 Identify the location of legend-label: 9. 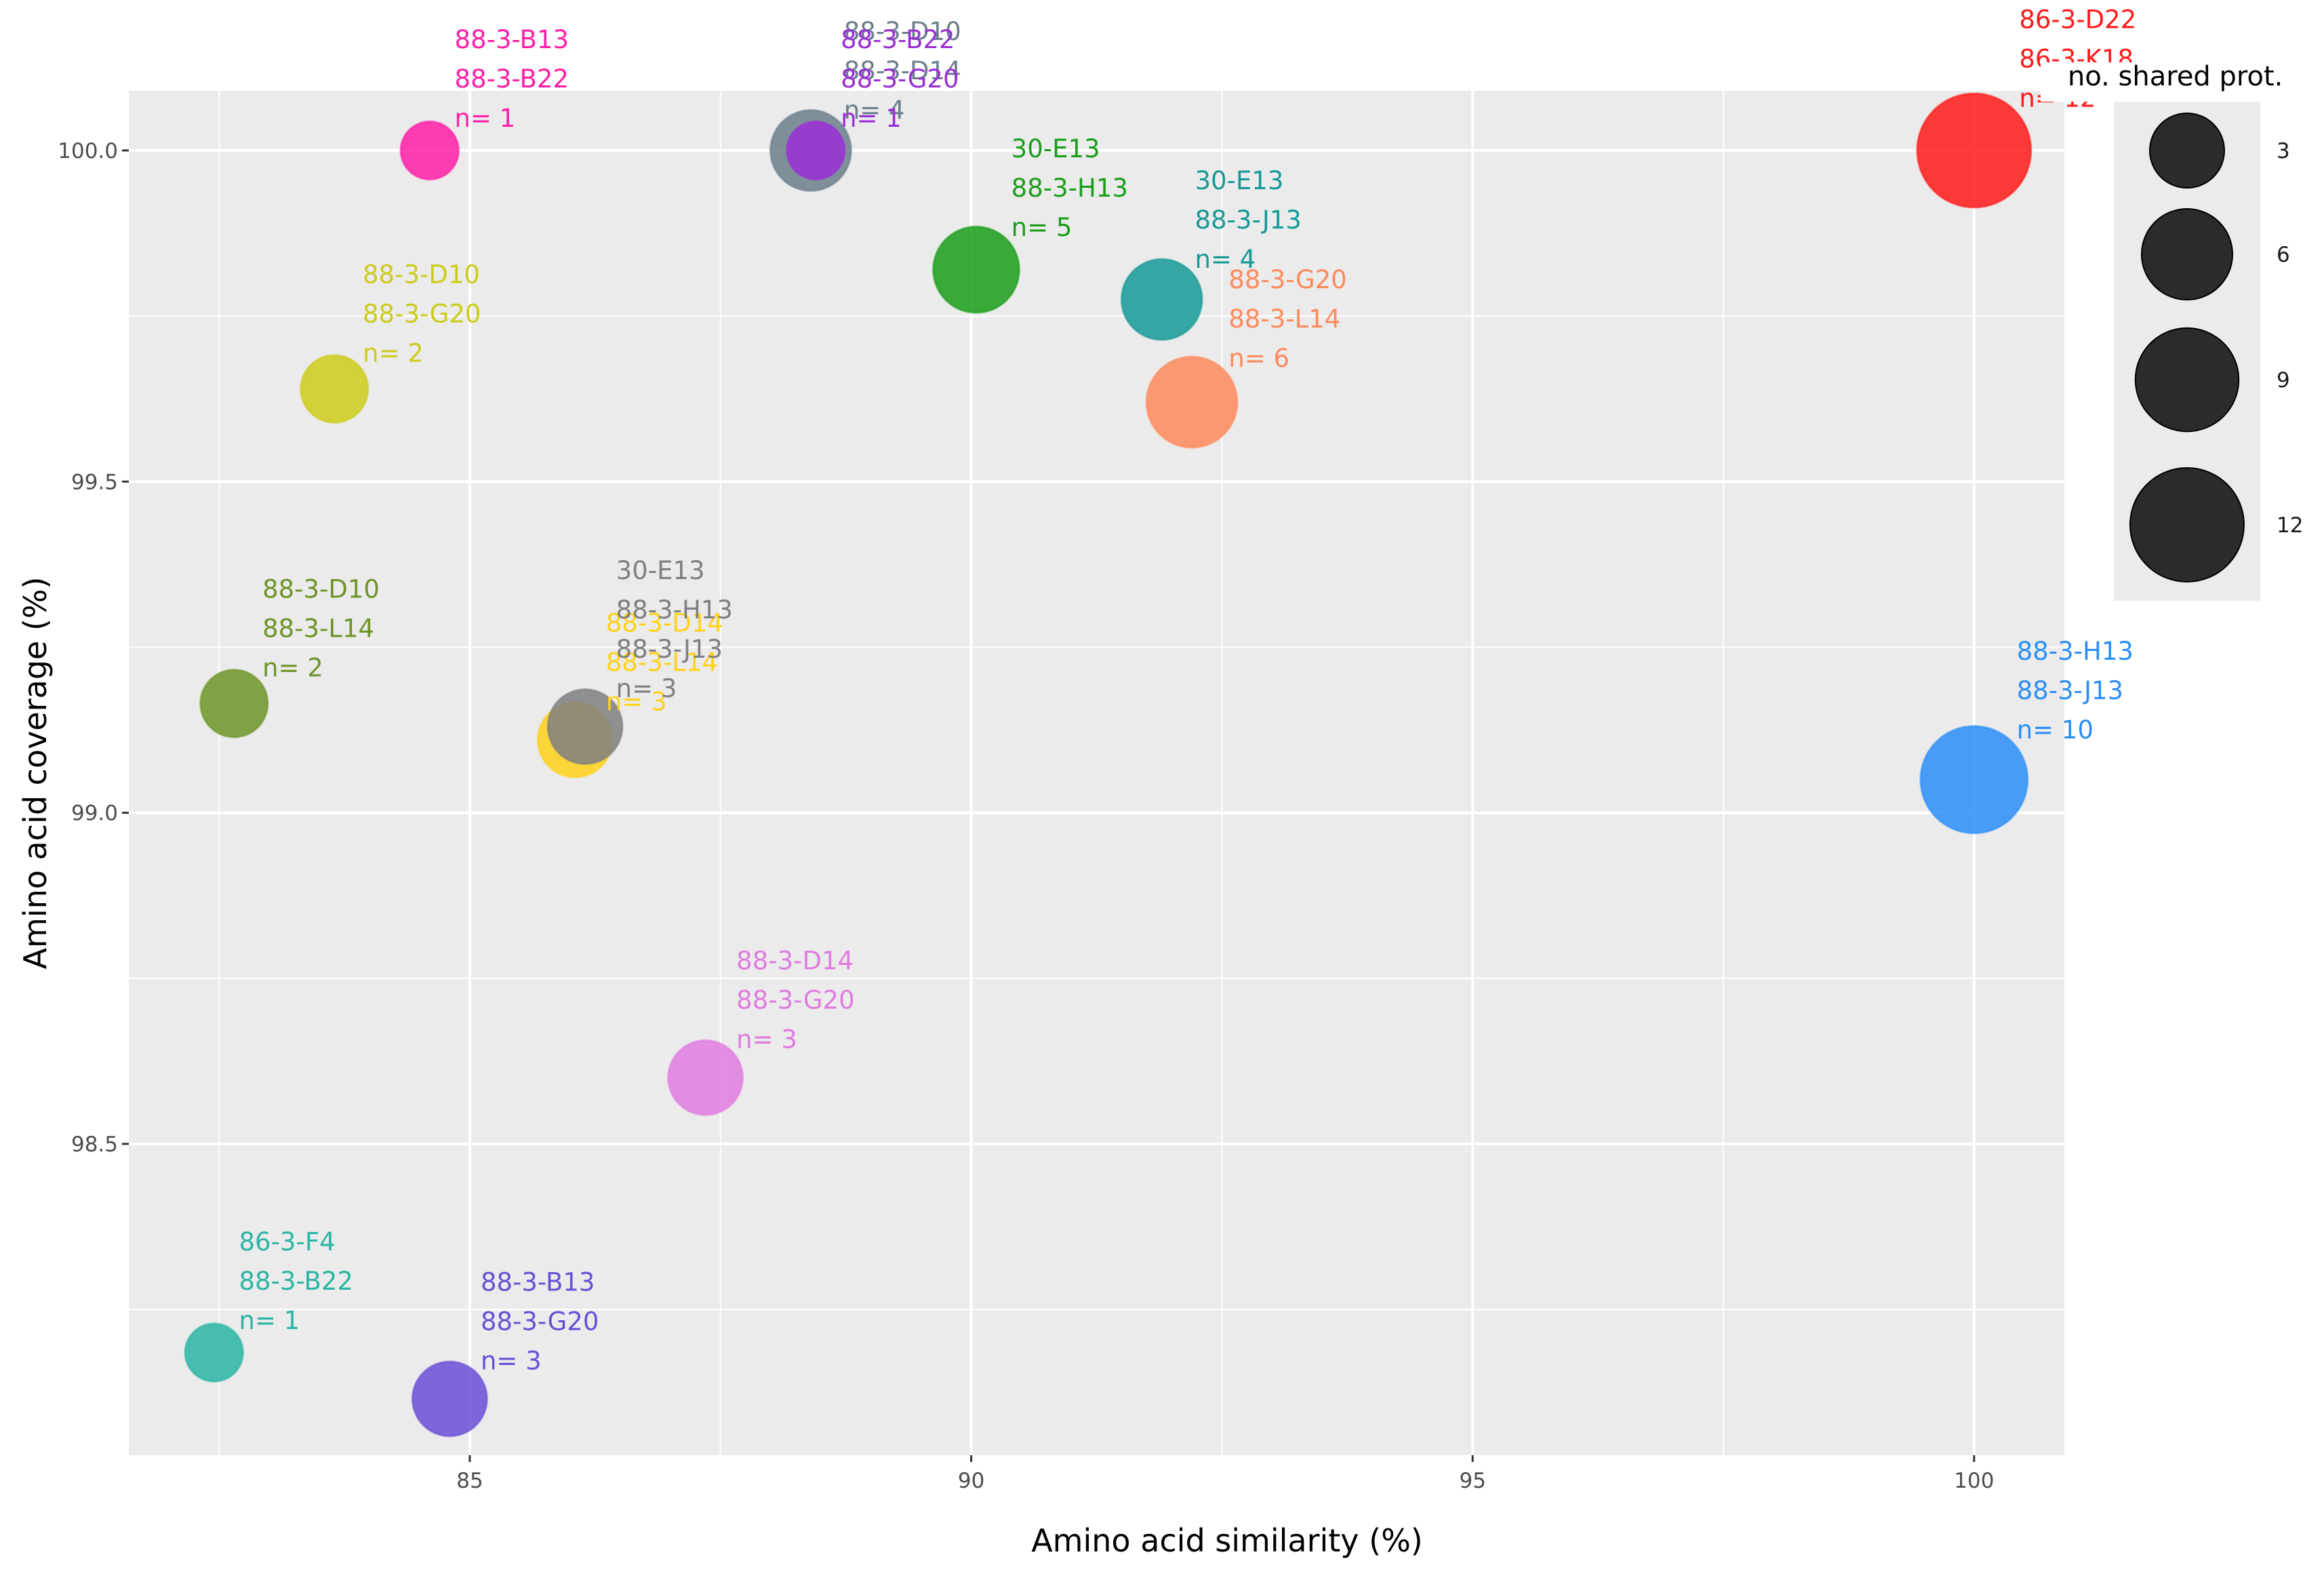
(2283, 380).